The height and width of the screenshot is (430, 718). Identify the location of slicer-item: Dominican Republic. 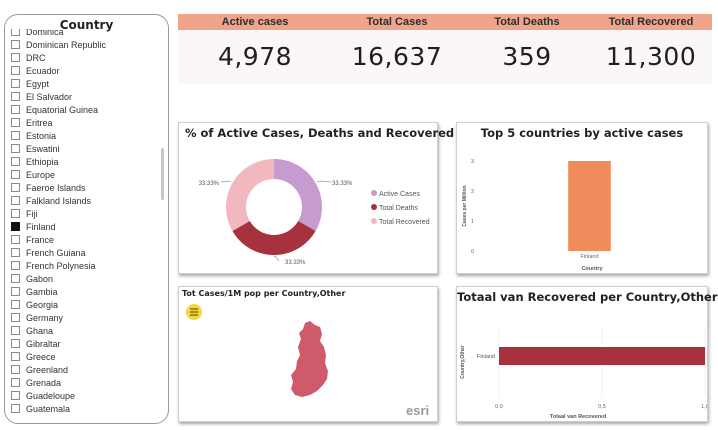
(86, 44).